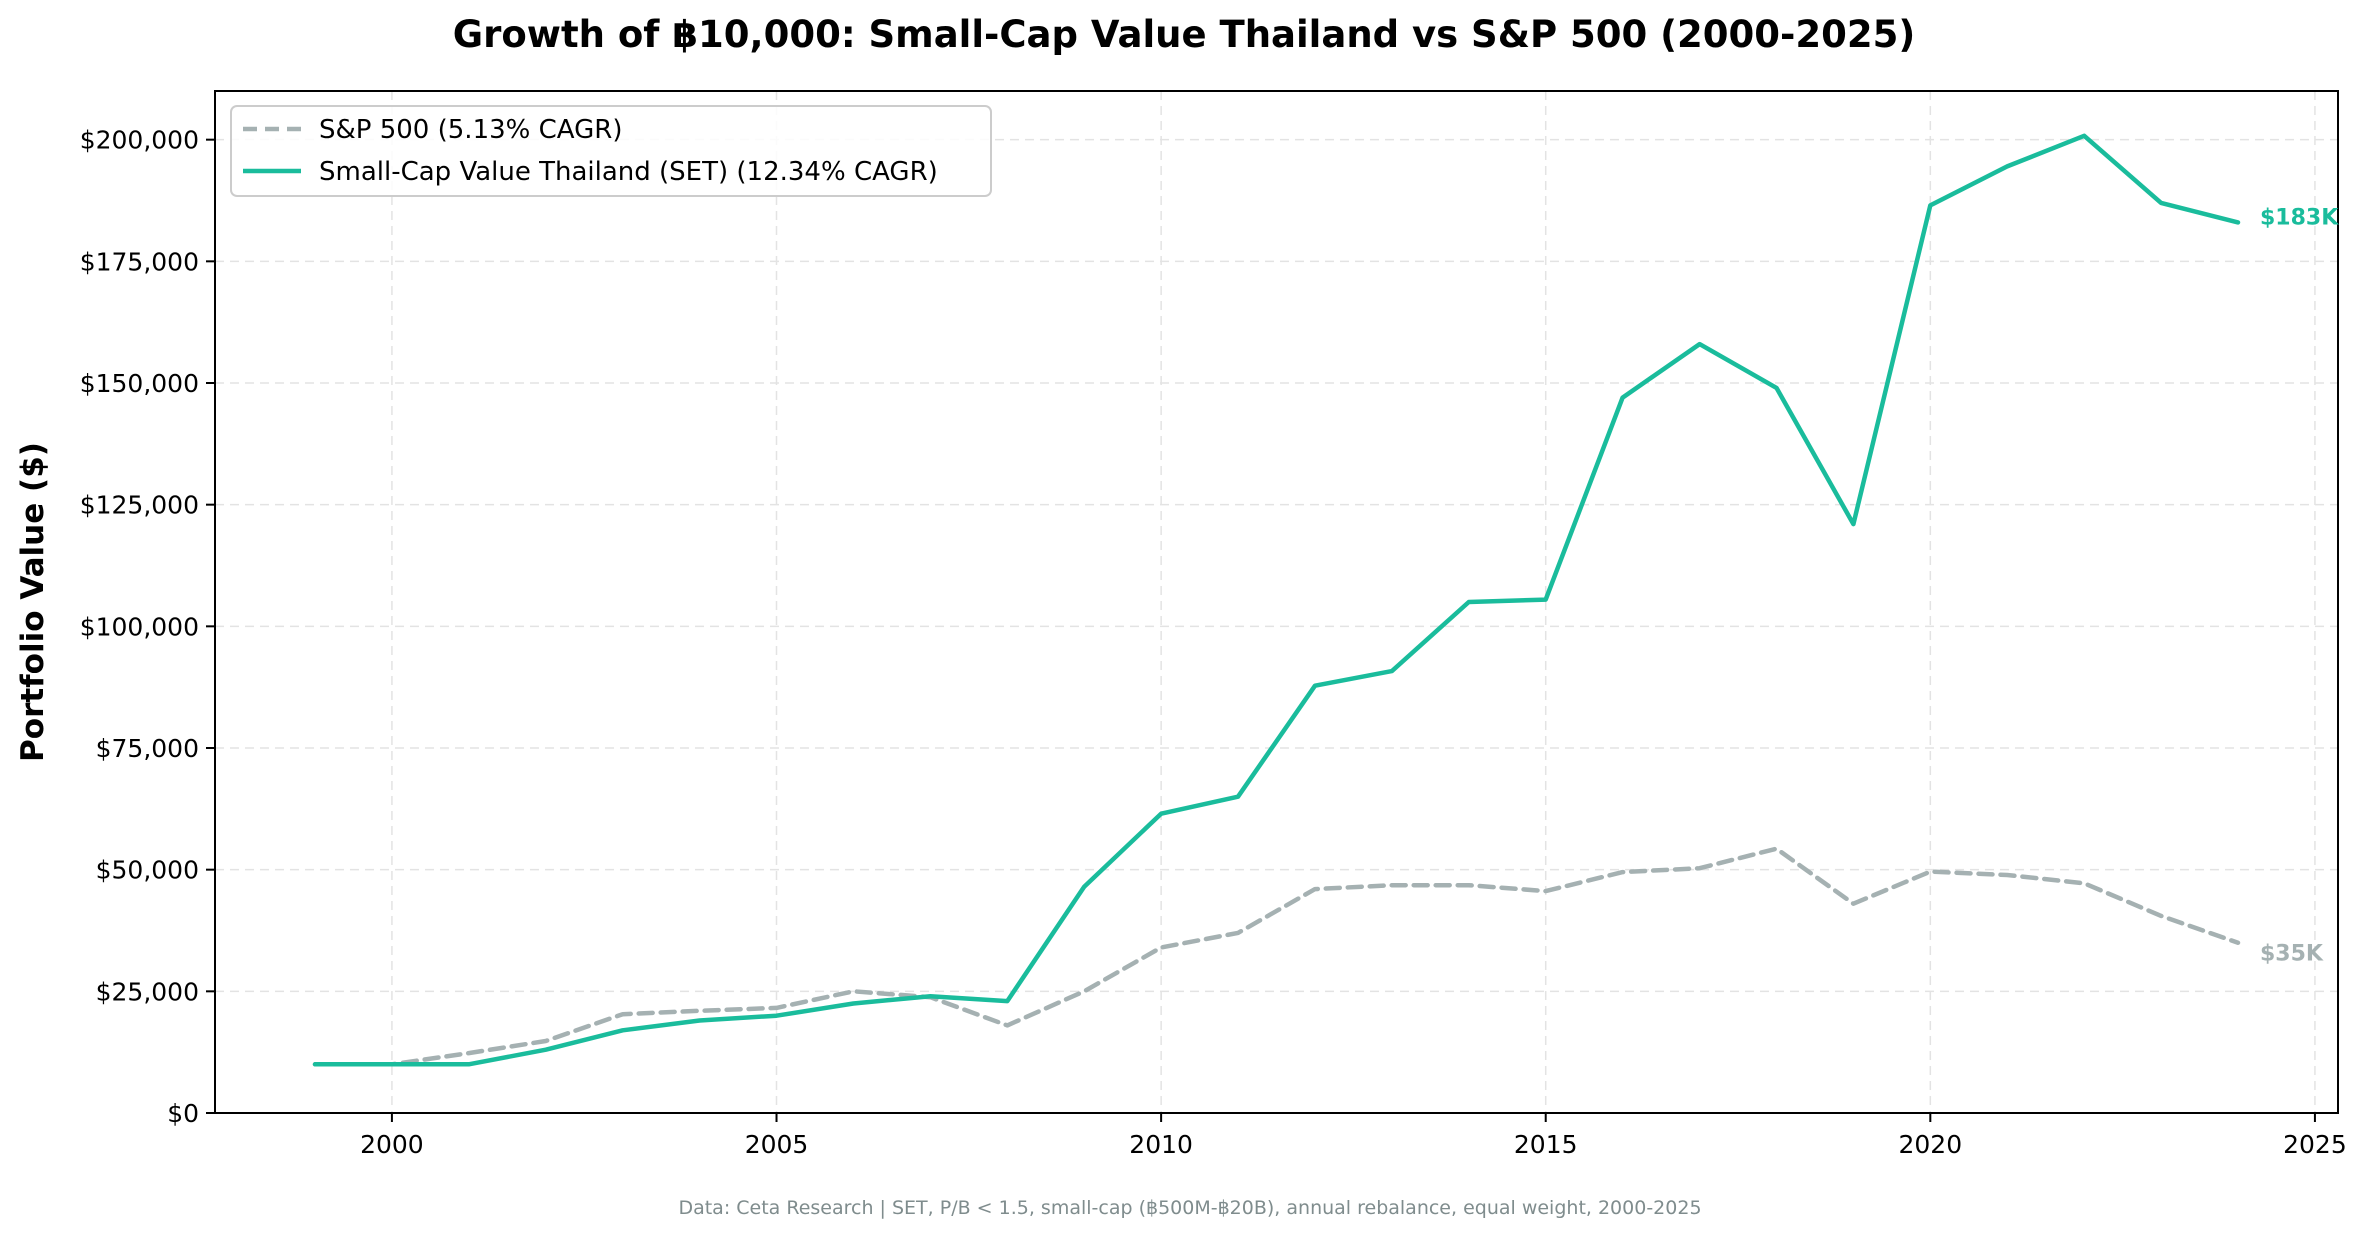 The height and width of the screenshot is (1239, 2369). Describe the element at coordinates (777, 1144) in the screenshot. I see `x-tick-label: 2005` at that location.